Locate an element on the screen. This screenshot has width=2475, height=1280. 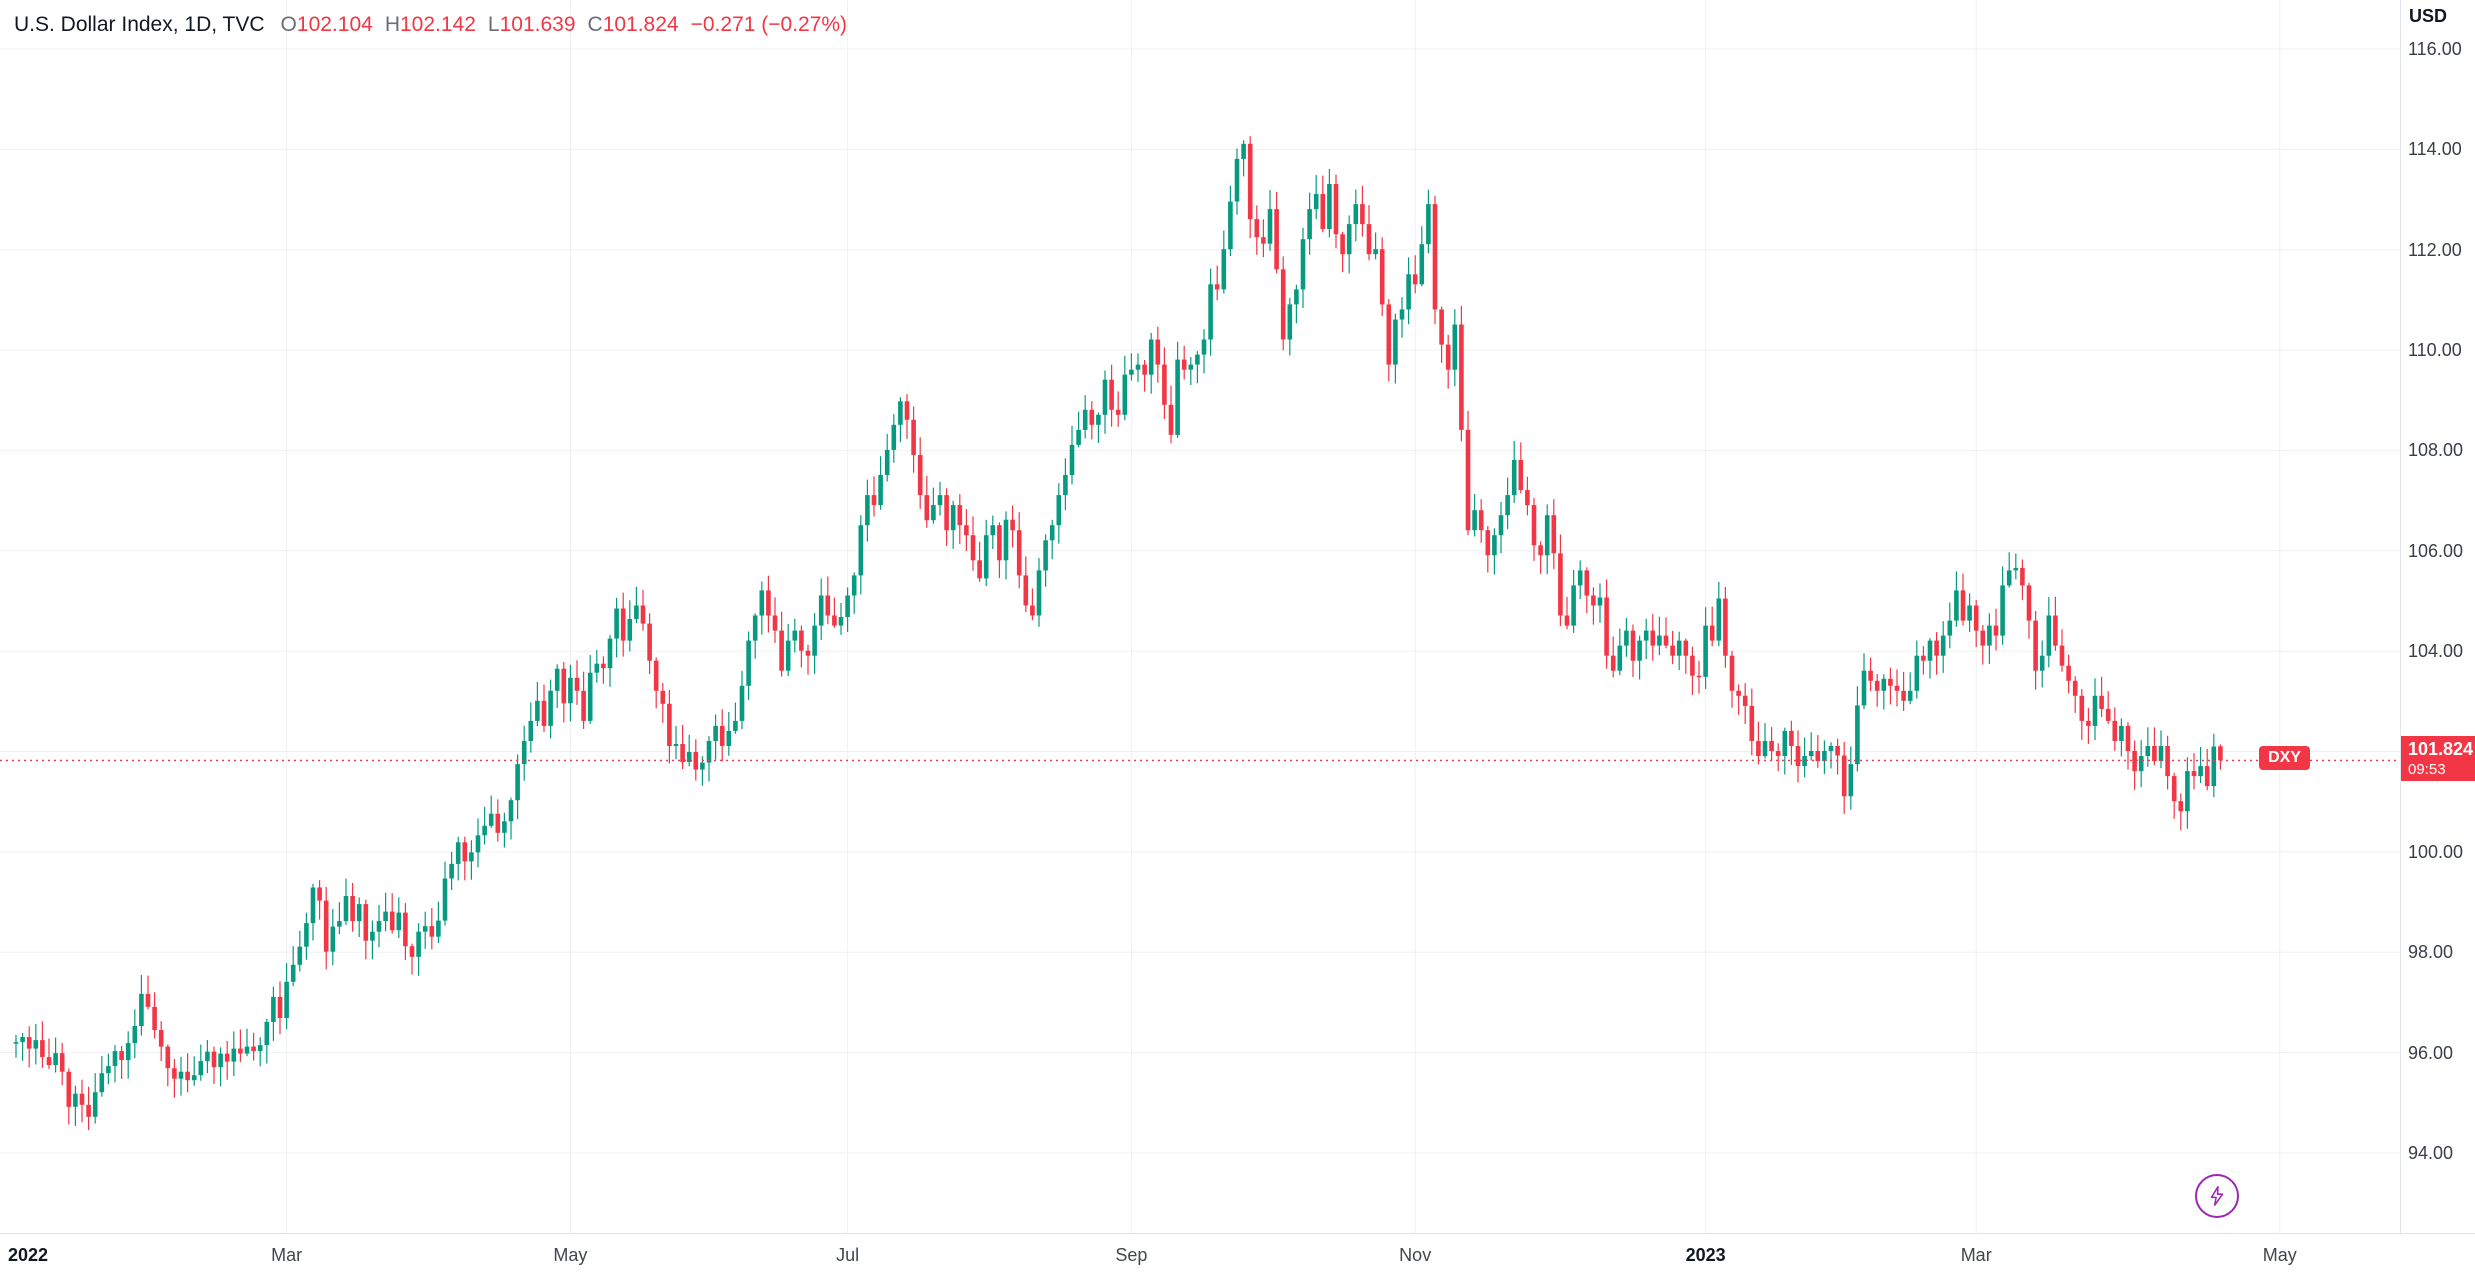
time-axis: 2022 Mar May Jul Sep Nov 2023 Mar May is located at coordinates (1237, 1256).